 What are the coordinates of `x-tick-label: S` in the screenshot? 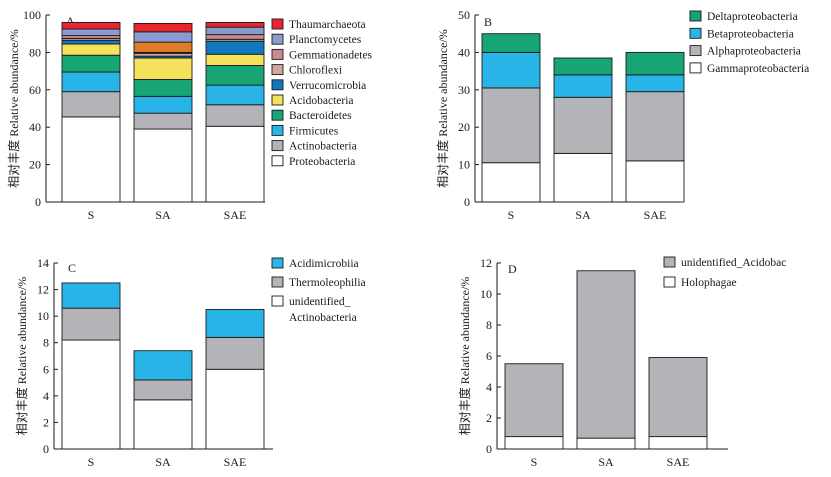 It's located at (511, 215).